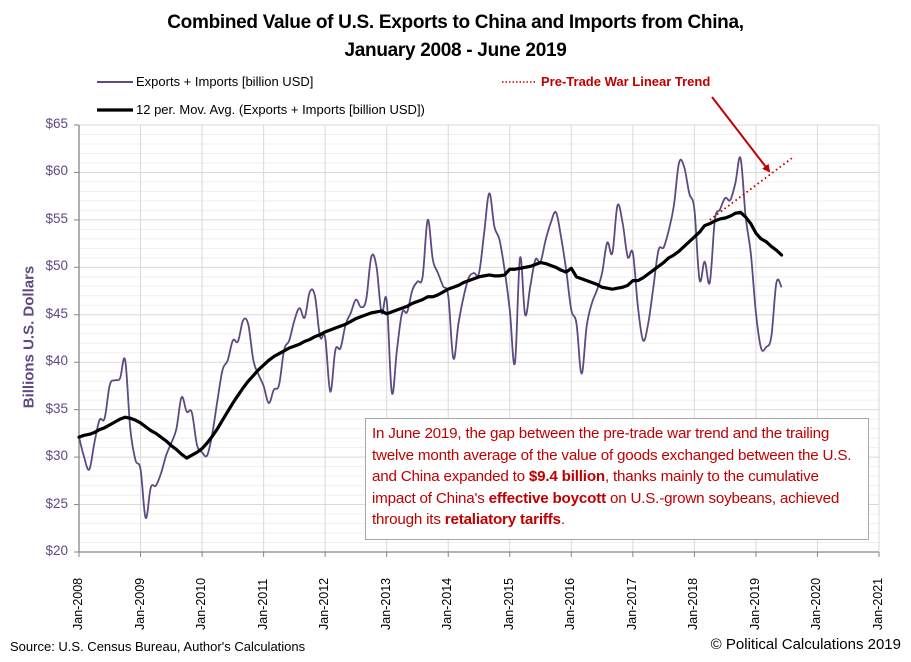  I want to click on annotation-arrow, so click(741, 134).